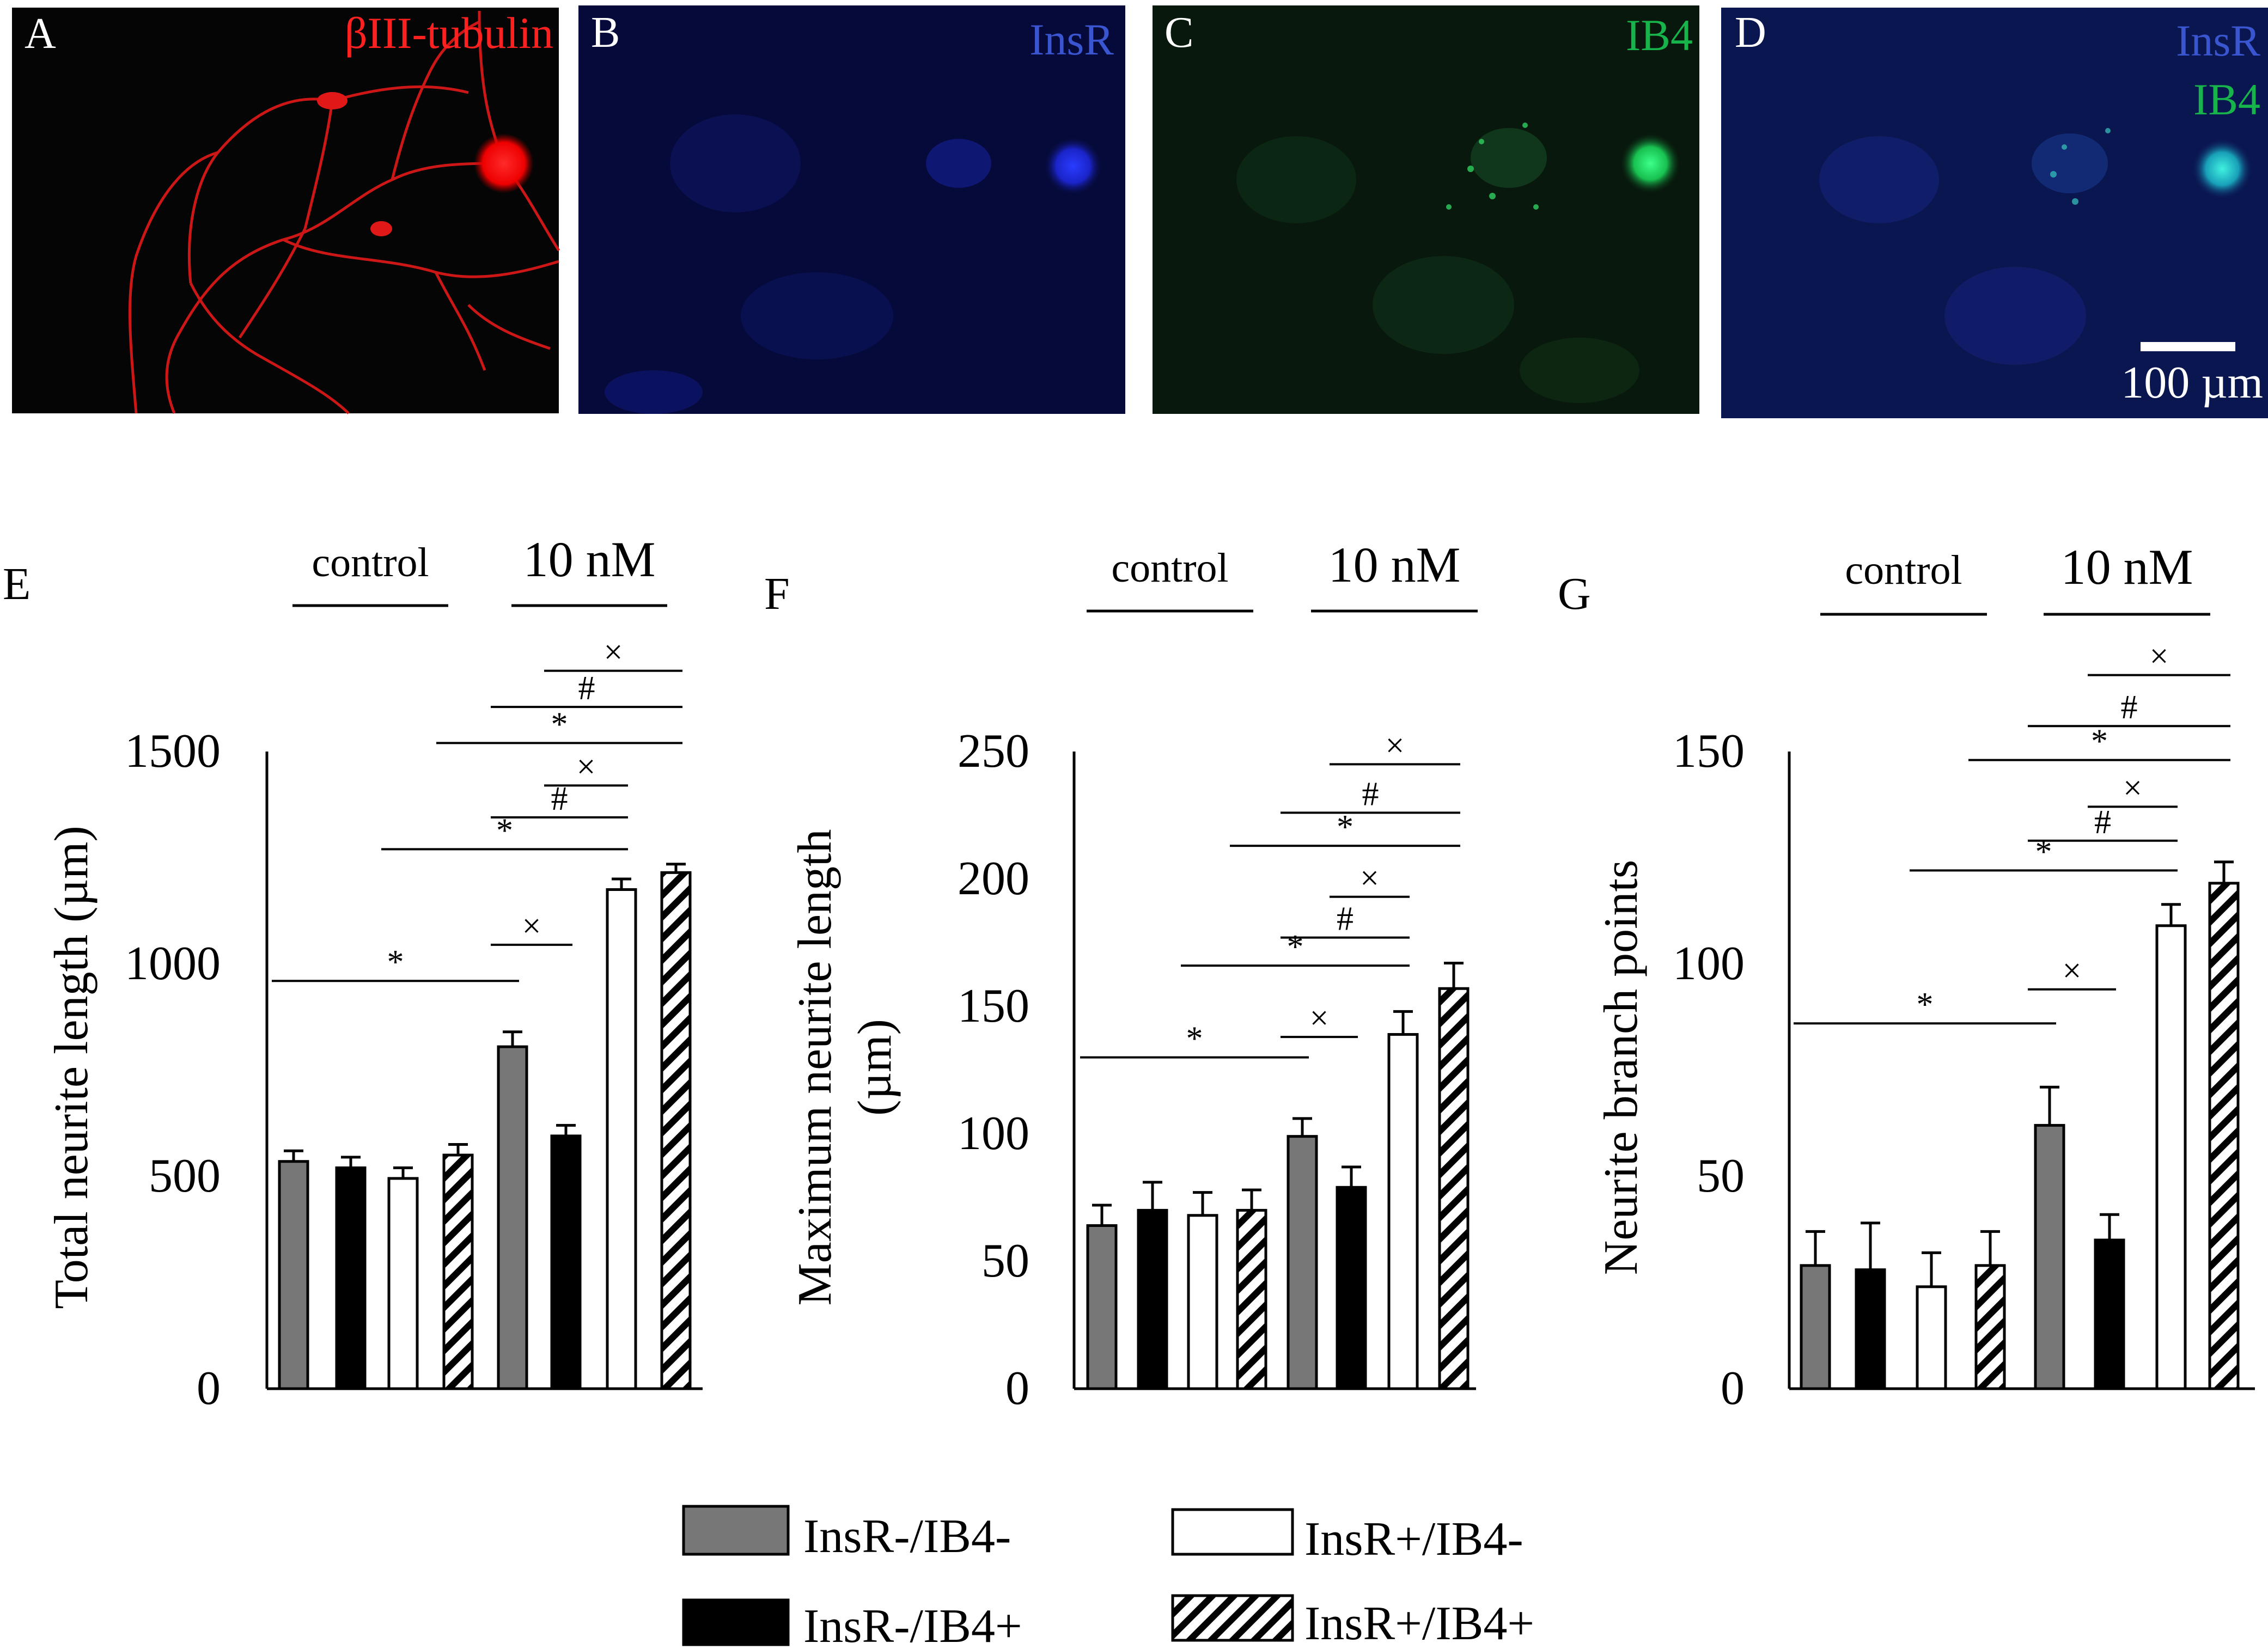  Describe the element at coordinates (72, 1067) in the screenshot. I see `y-axis-label: Total neurite length (µm)` at that location.